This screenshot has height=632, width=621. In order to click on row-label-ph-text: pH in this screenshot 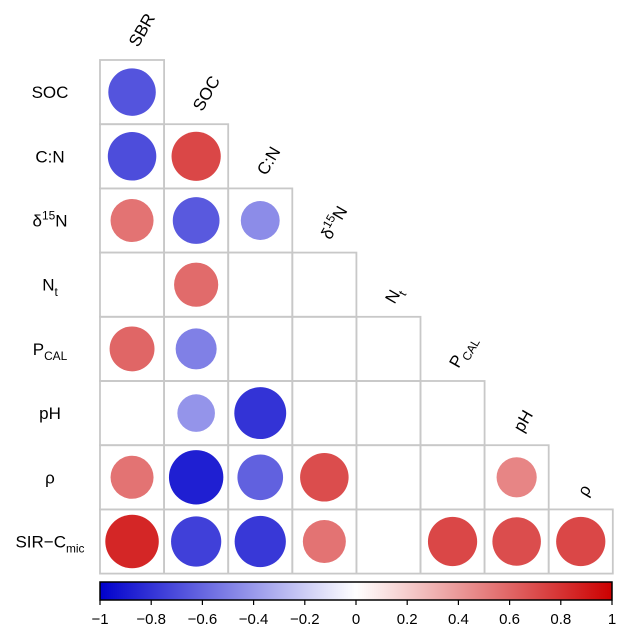, I will do `click(50, 413)`.